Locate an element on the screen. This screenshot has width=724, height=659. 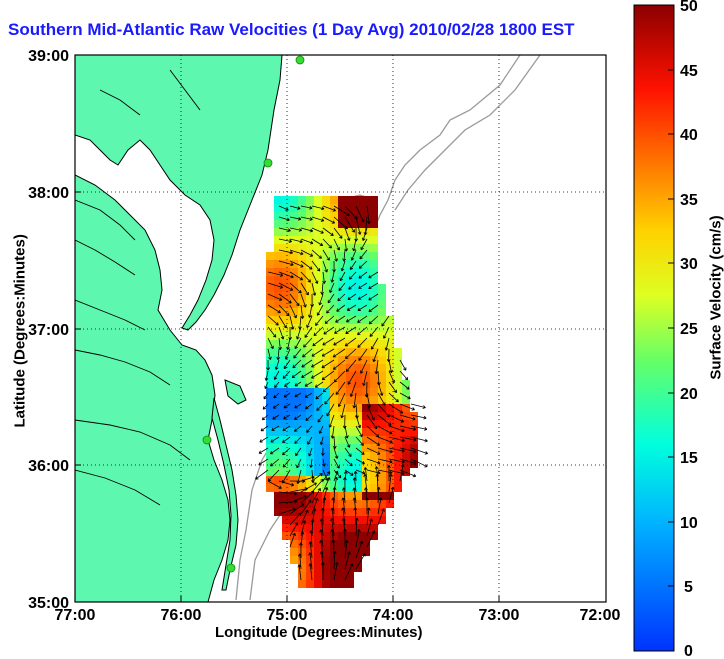
velocity-arrows is located at coordinates (342, 393).